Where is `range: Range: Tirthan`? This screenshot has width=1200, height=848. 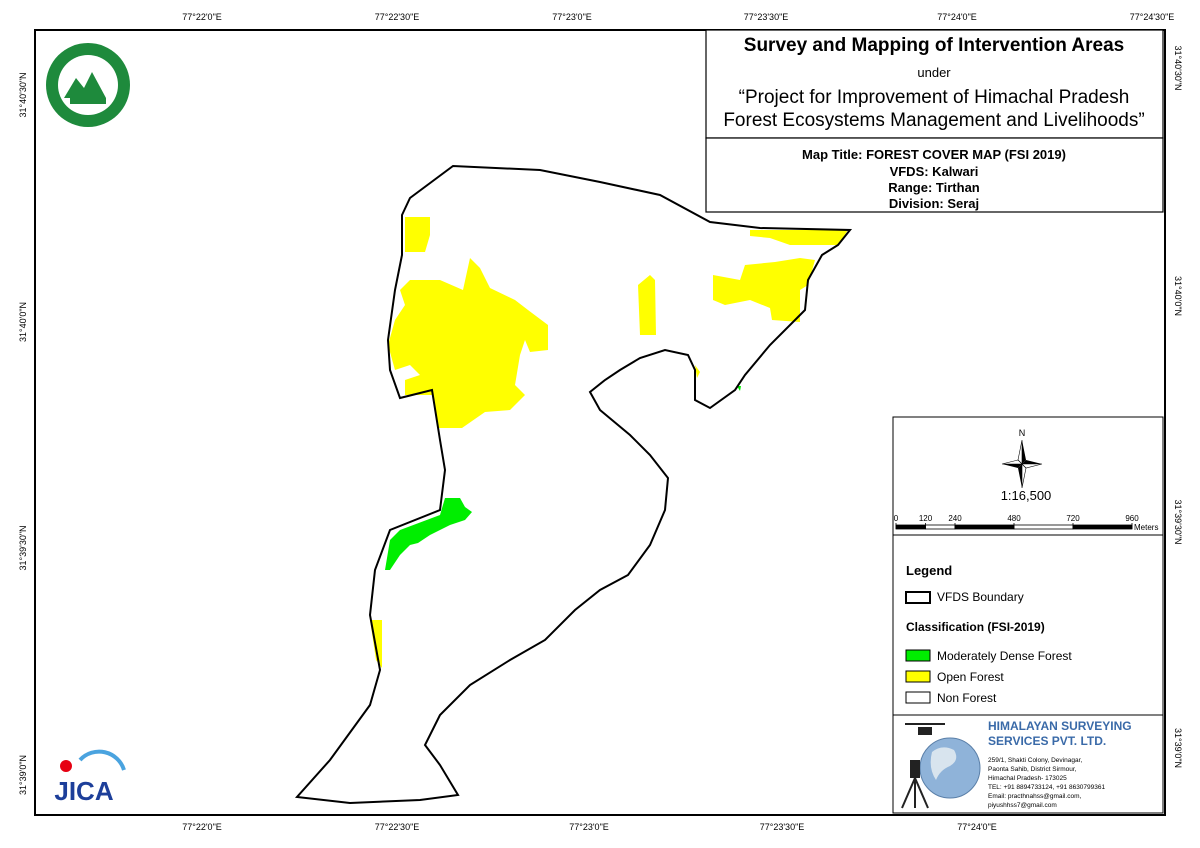
range: Range: Tirthan is located at coordinates (934, 187).